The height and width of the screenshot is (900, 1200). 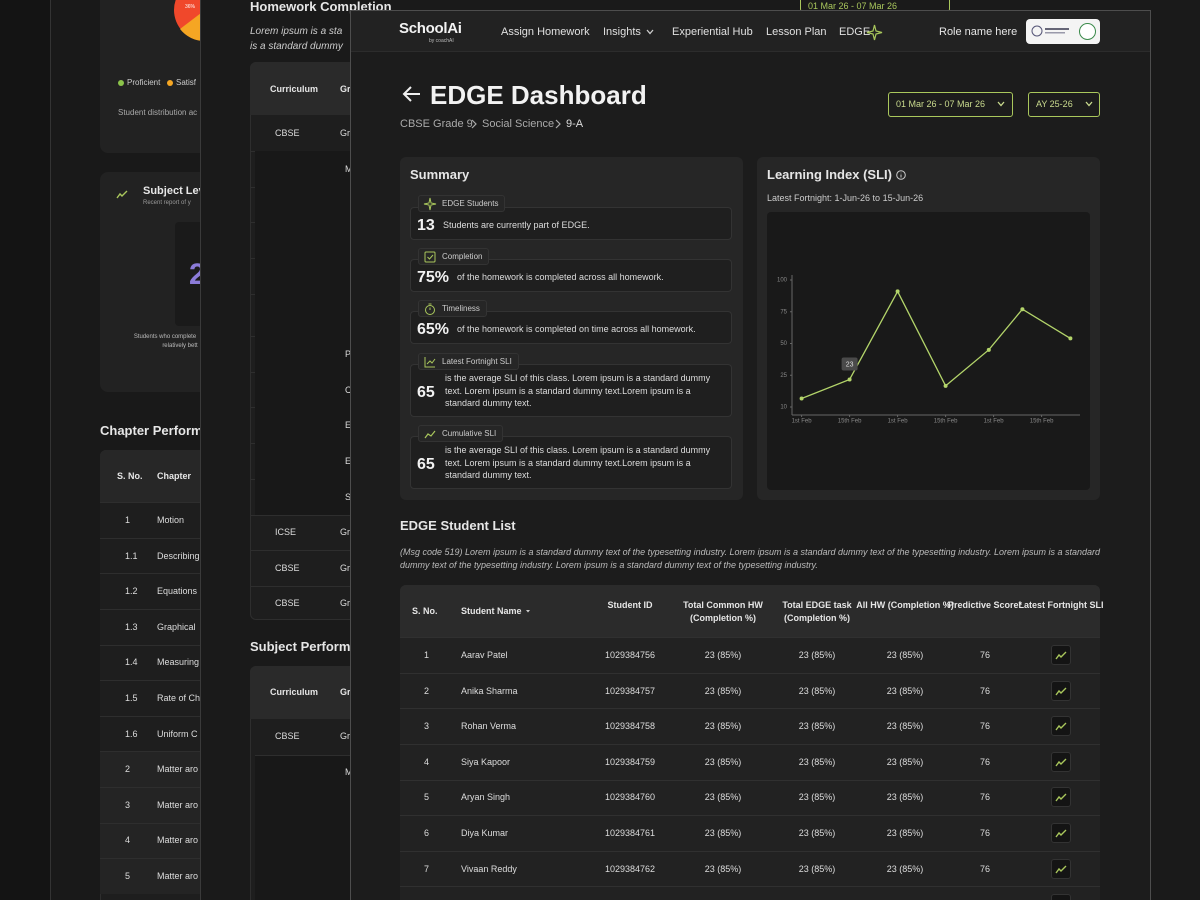 I want to click on table-cell: 1029384760, so click(x=630, y=797).